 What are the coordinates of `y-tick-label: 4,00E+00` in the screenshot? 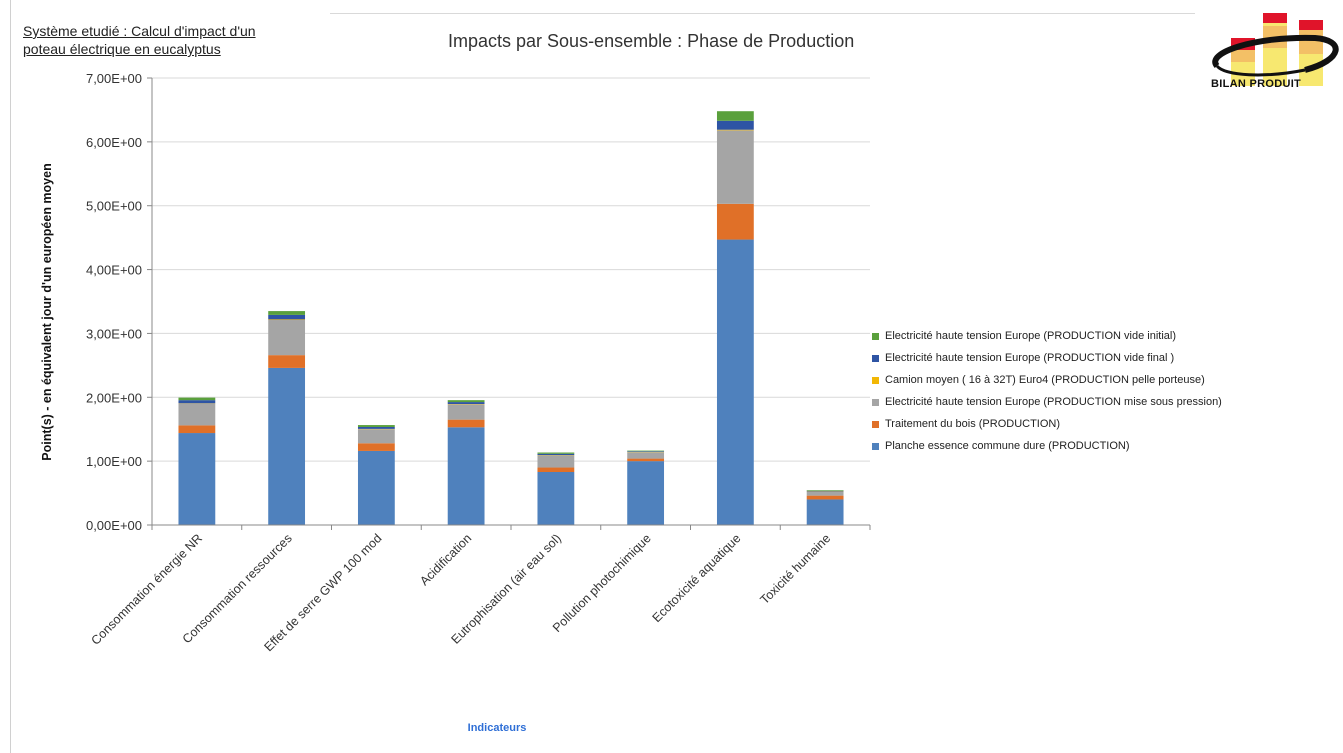 It's located at (114, 270).